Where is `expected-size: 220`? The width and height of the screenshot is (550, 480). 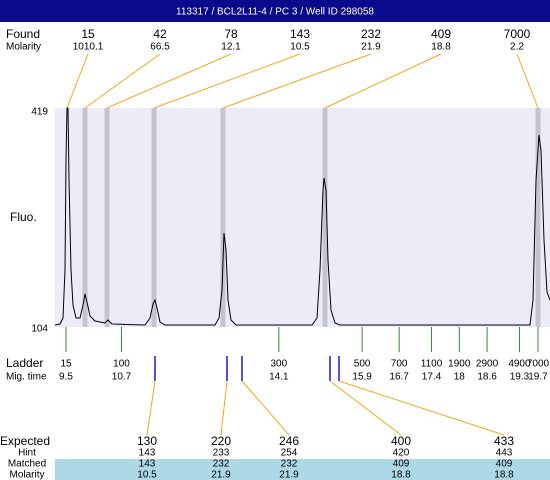
expected-size: 220 is located at coordinates (221, 441).